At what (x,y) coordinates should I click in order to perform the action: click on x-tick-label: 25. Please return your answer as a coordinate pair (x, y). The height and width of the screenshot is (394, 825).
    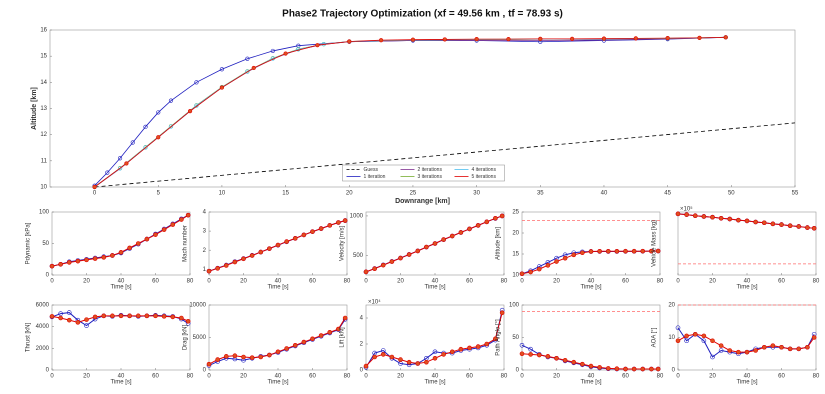
    Looking at the image, I should click on (413, 194).